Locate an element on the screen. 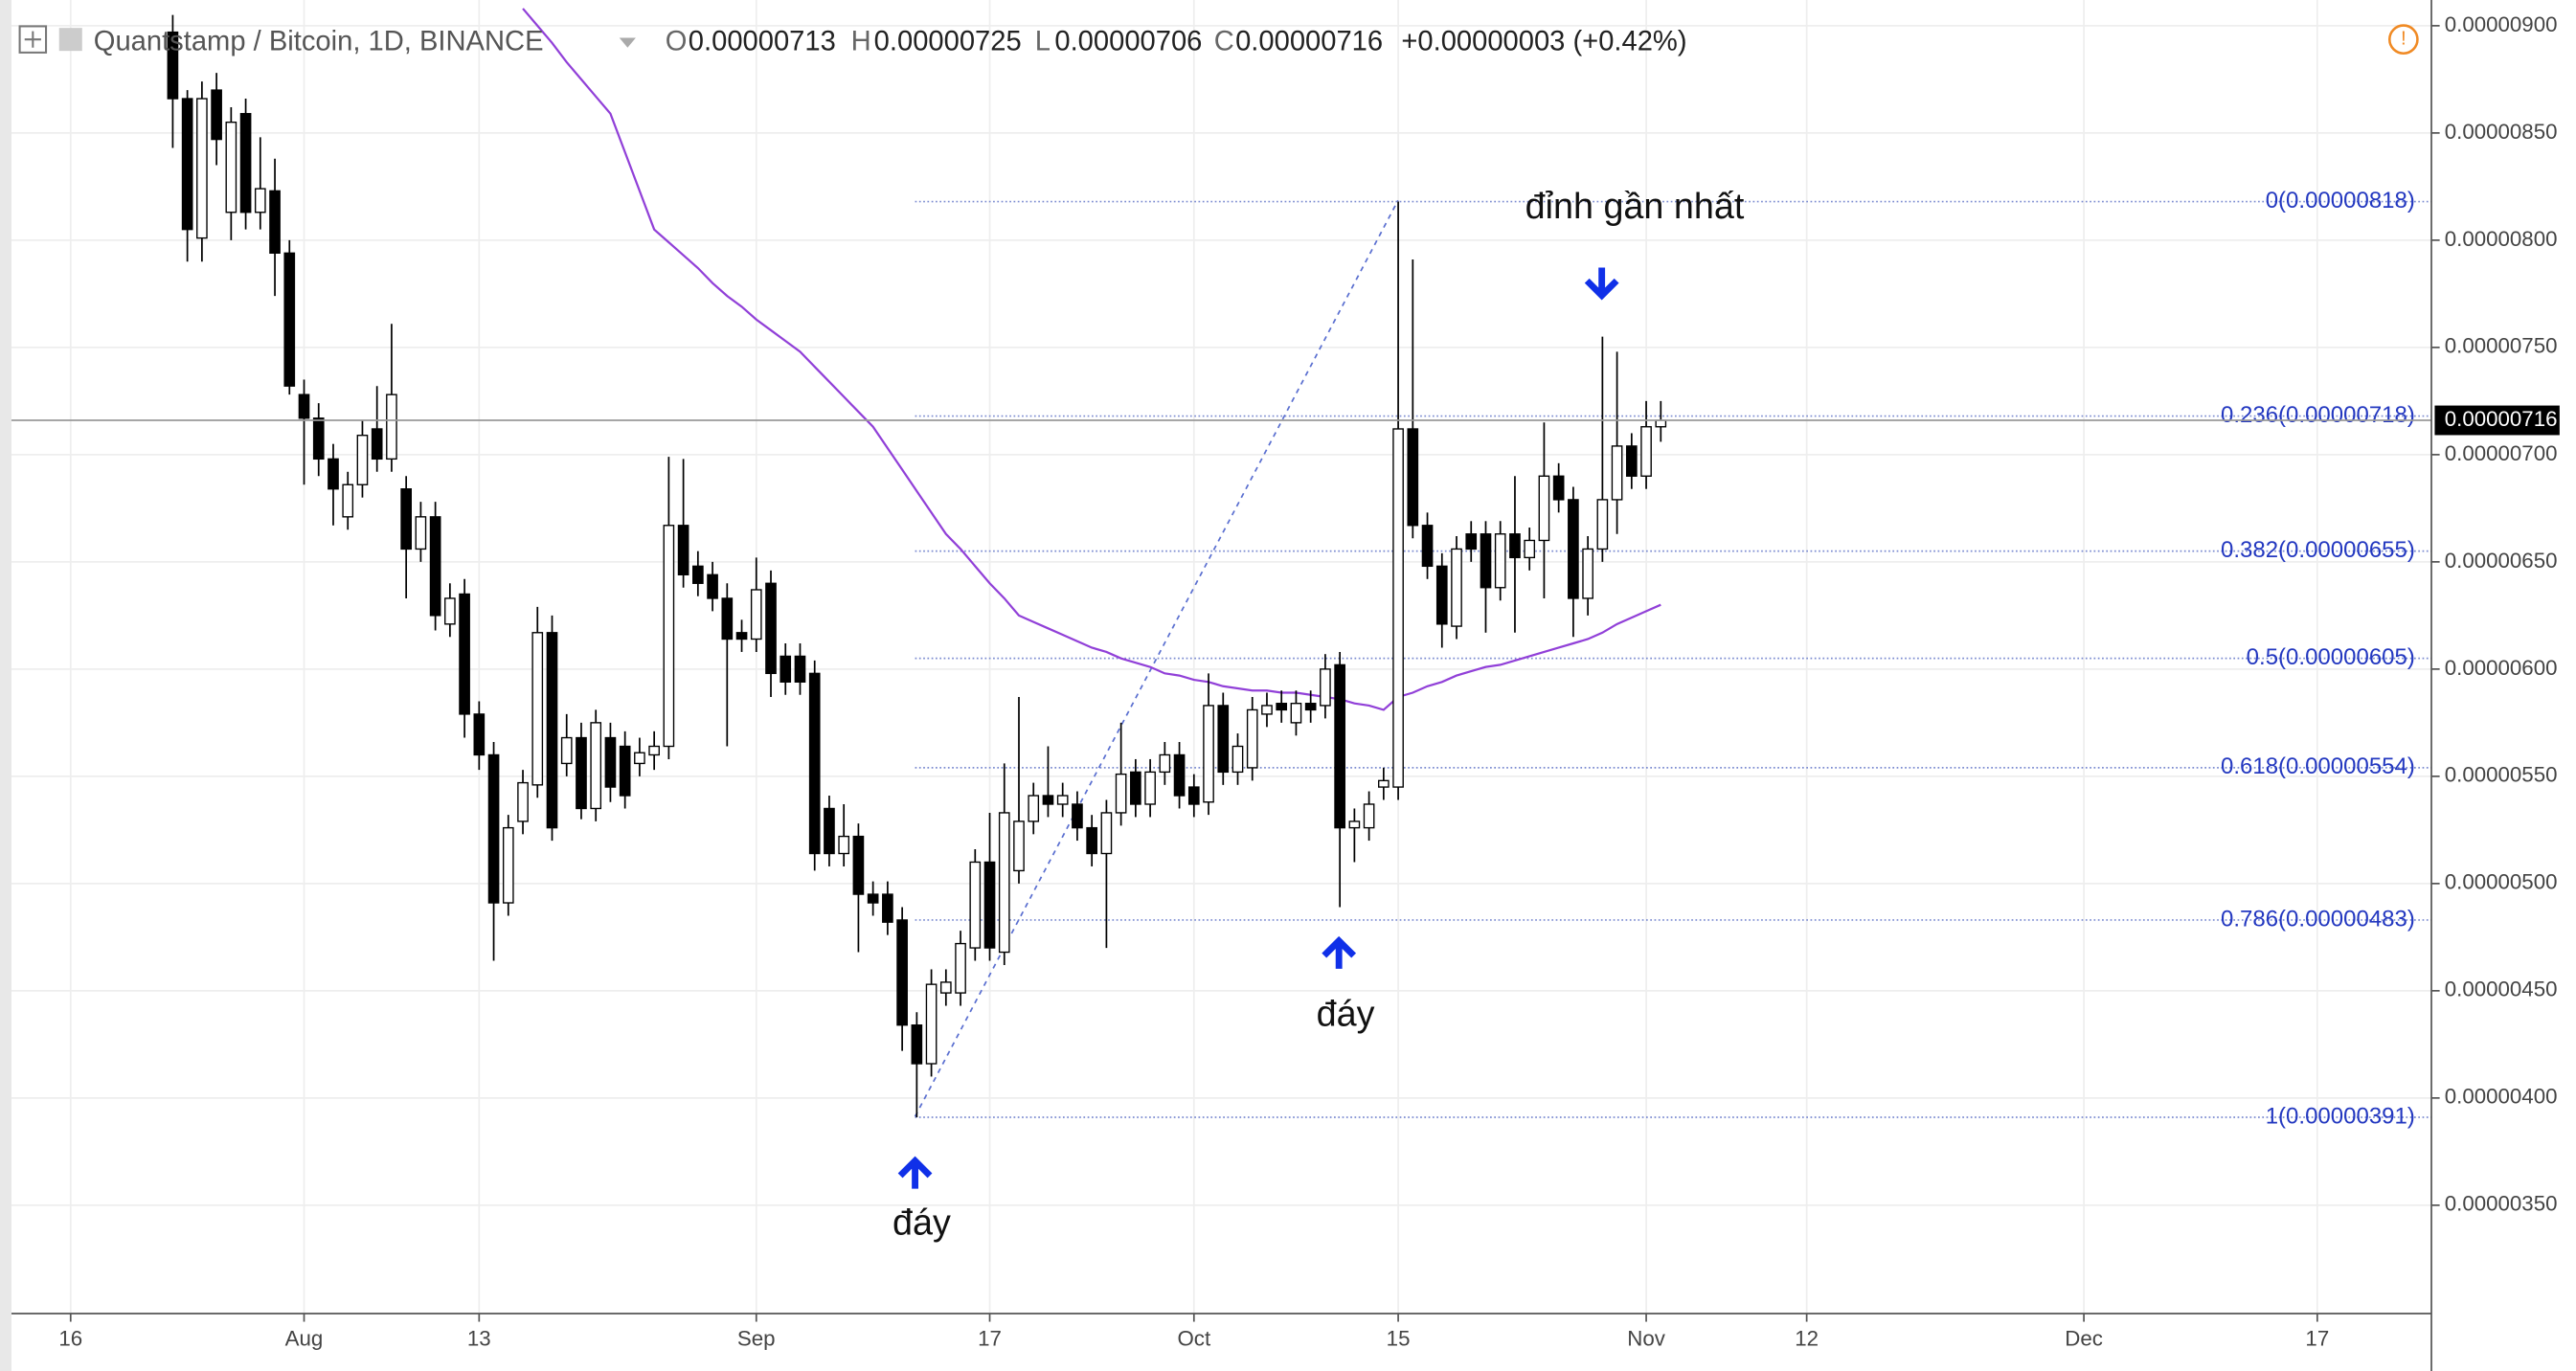 The width and height of the screenshot is (2576, 1371). left-border is located at coordinates (6, 685).